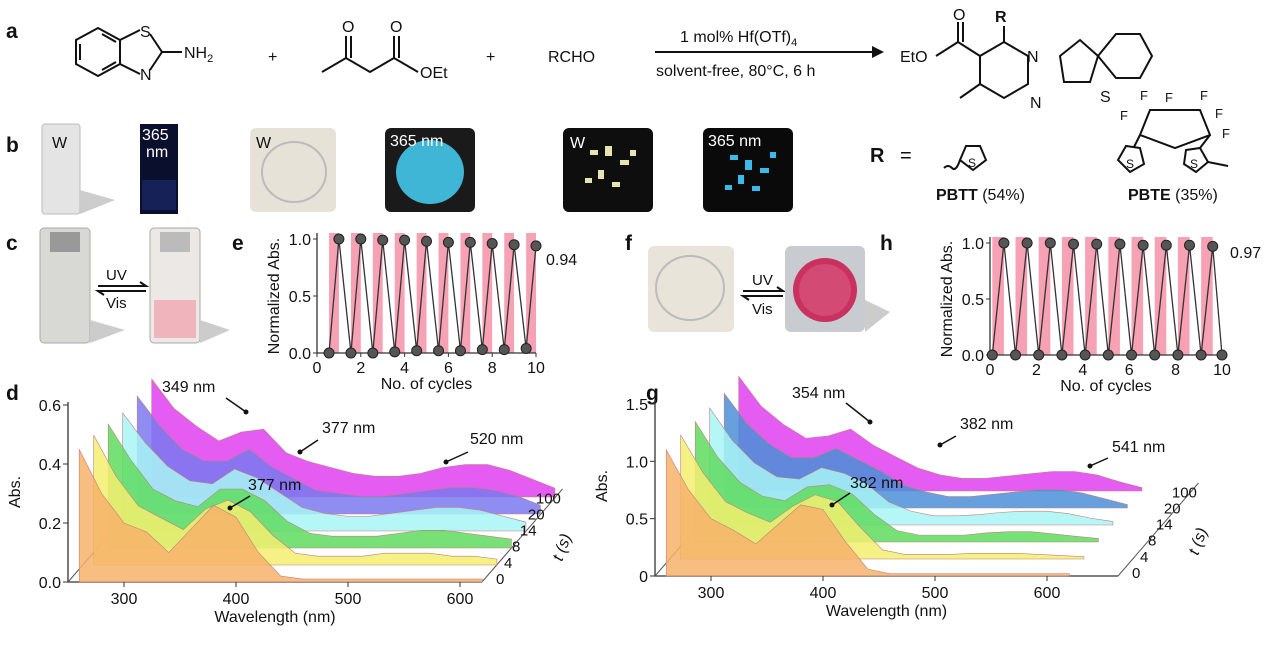 This screenshot has height=649, width=1266. What do you see at coordinates (490, 57) in the screenshot?
I see `plus-sign: +` at bounding box center [490, 57].